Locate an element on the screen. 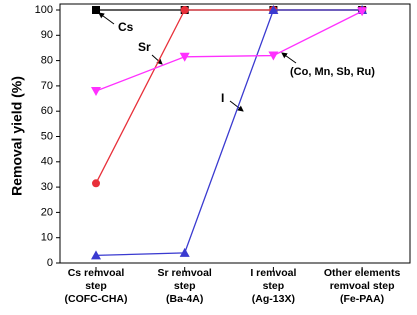 This screenshot has height=315, width=417. annotation: Cs is located at coordinates (126, 27).